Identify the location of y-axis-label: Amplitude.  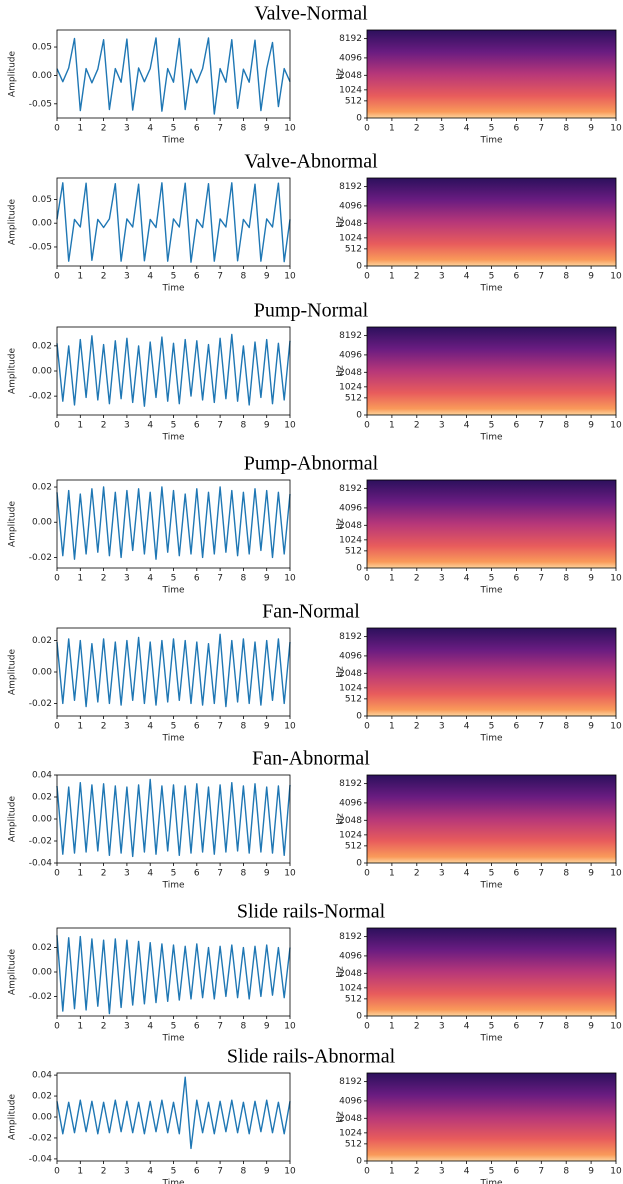
(13, 1116).